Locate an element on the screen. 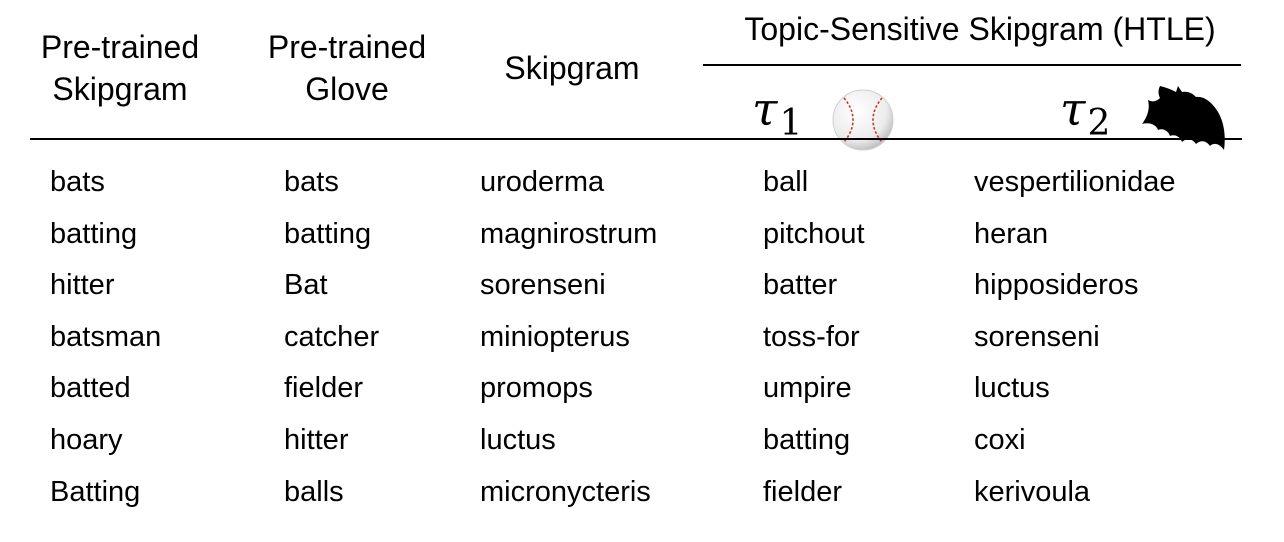  header-skipgram-label: Skipgram is located at coordinates (572, 68).